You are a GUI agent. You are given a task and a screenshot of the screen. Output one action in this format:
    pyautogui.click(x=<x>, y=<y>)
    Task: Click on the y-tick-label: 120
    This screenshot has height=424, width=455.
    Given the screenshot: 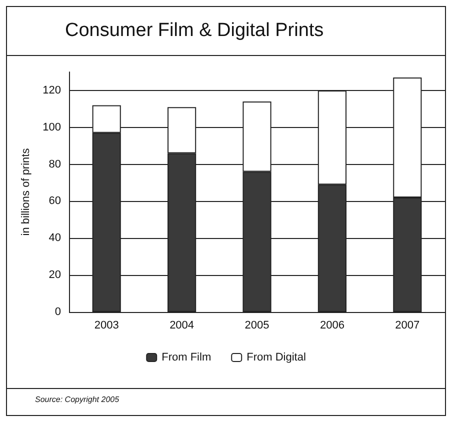 What is the action you would take?
    pyautogui.click(x=51, y=90)
    